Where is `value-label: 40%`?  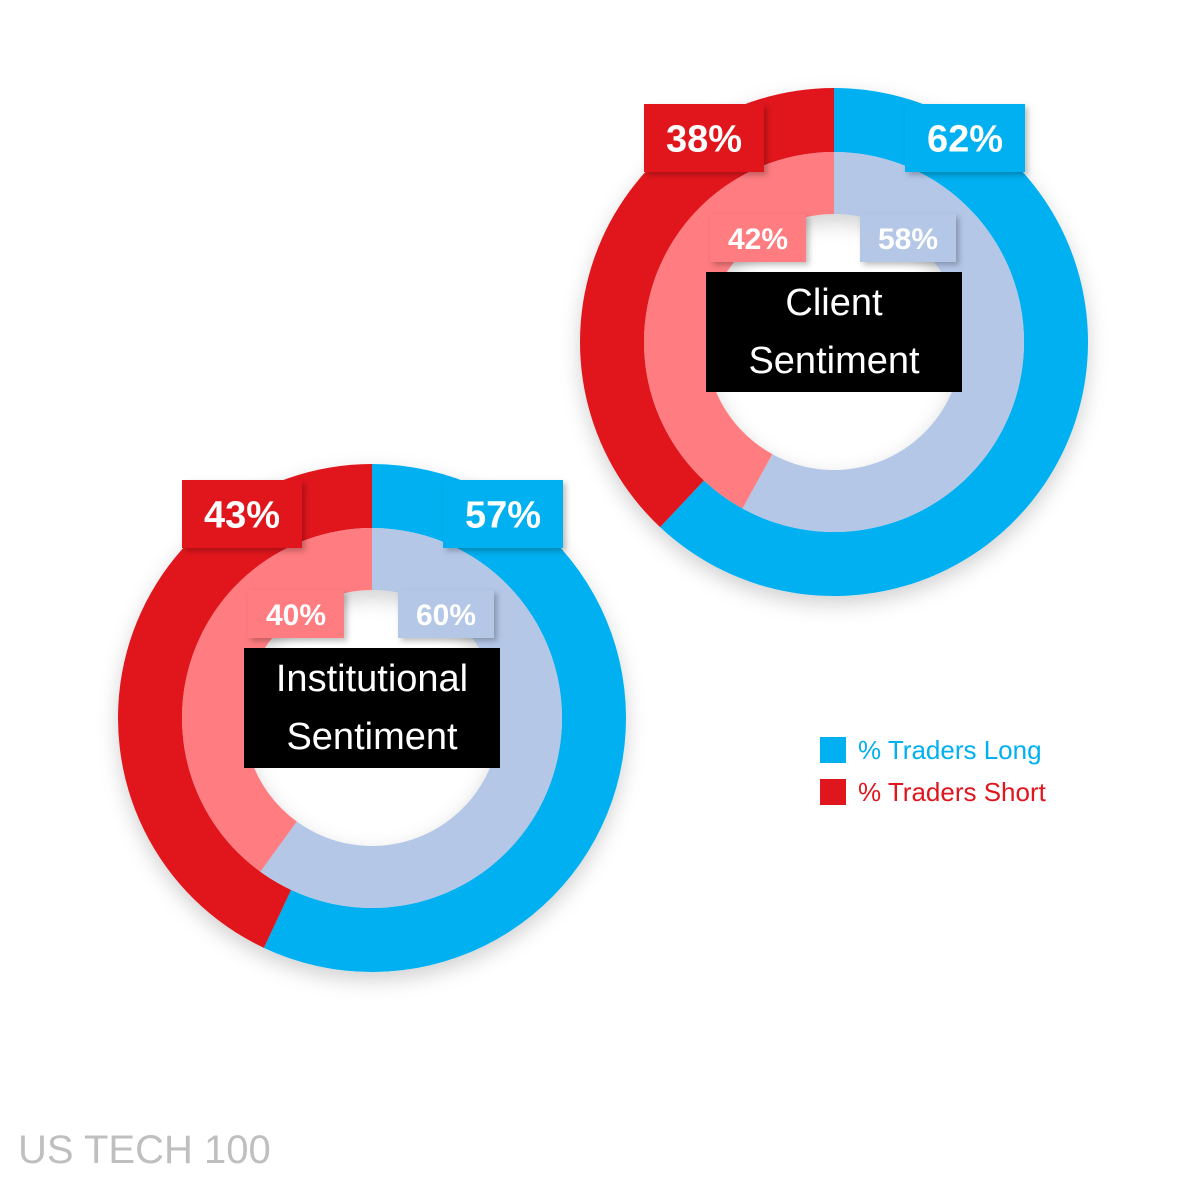 value-label: 40% is located at coordinates (296, 615).